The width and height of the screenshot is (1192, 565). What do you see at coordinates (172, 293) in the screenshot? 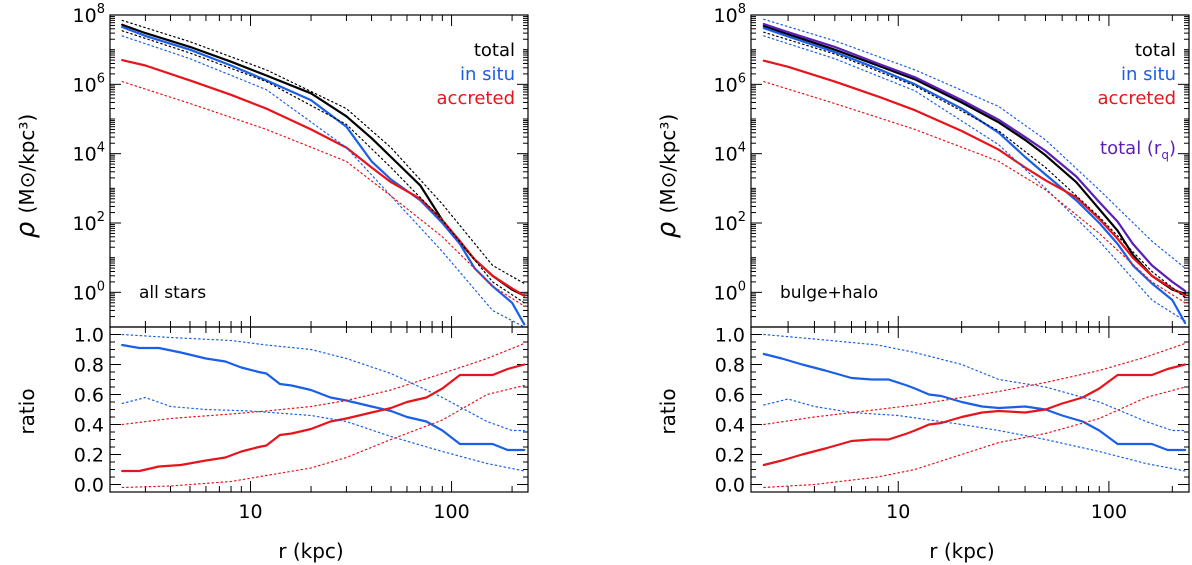
I see `panel-annotation: all stars` at bounding box center [172, 293].